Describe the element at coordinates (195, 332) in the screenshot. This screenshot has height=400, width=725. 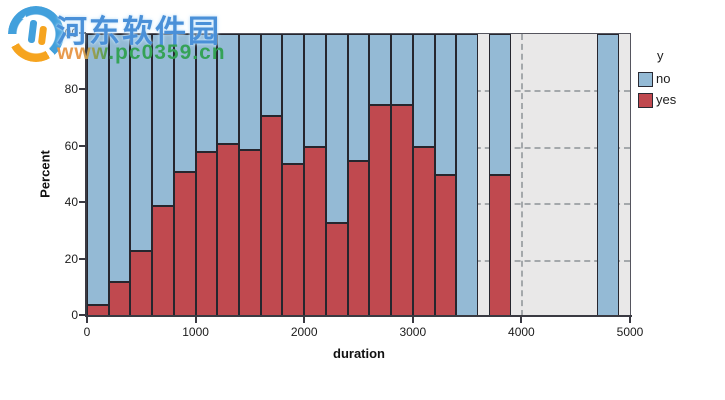
I see `x-tick-label-1000: 1000` at that location.